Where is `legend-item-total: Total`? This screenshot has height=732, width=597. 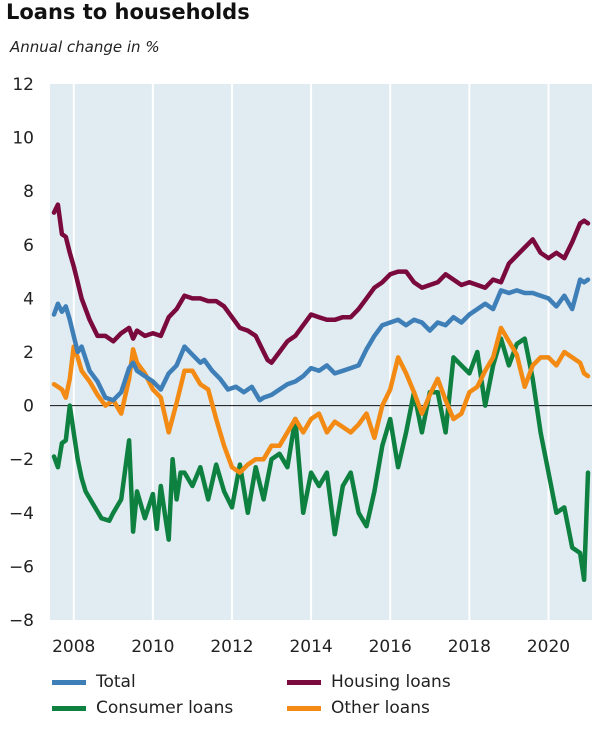 legend-item-total: Total is located at coordinates (94, 682).